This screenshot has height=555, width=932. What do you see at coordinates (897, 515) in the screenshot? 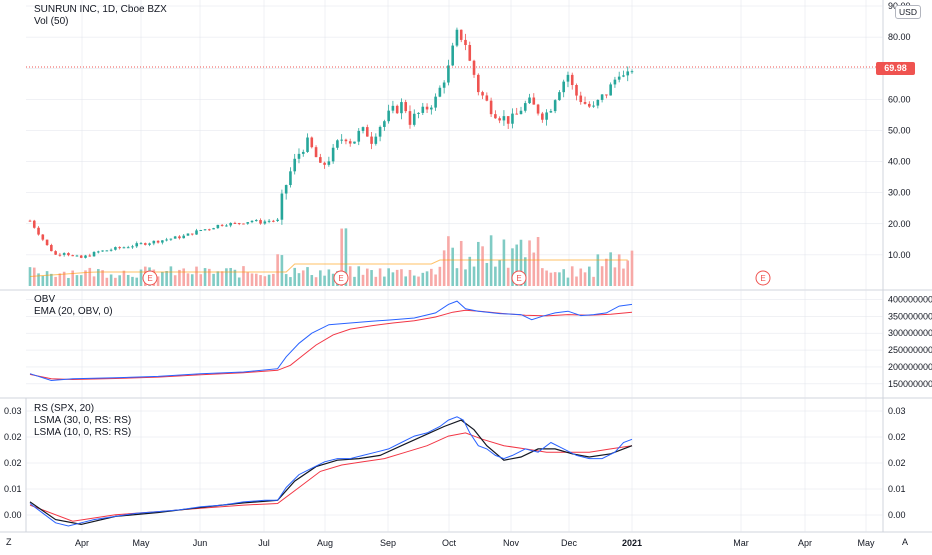
I see `rs-tick-label-right: 0.00` at bounding box center [897, 515].